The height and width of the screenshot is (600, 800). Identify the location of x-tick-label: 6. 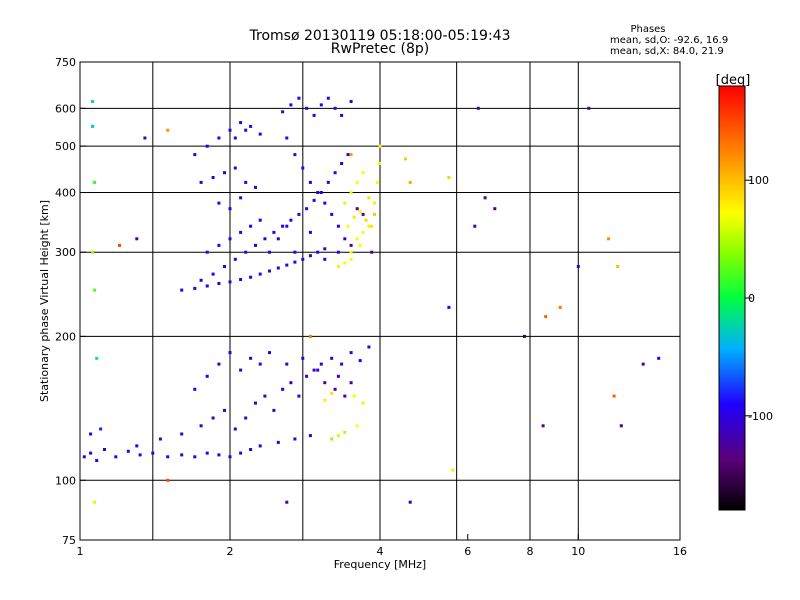
(467, 551).